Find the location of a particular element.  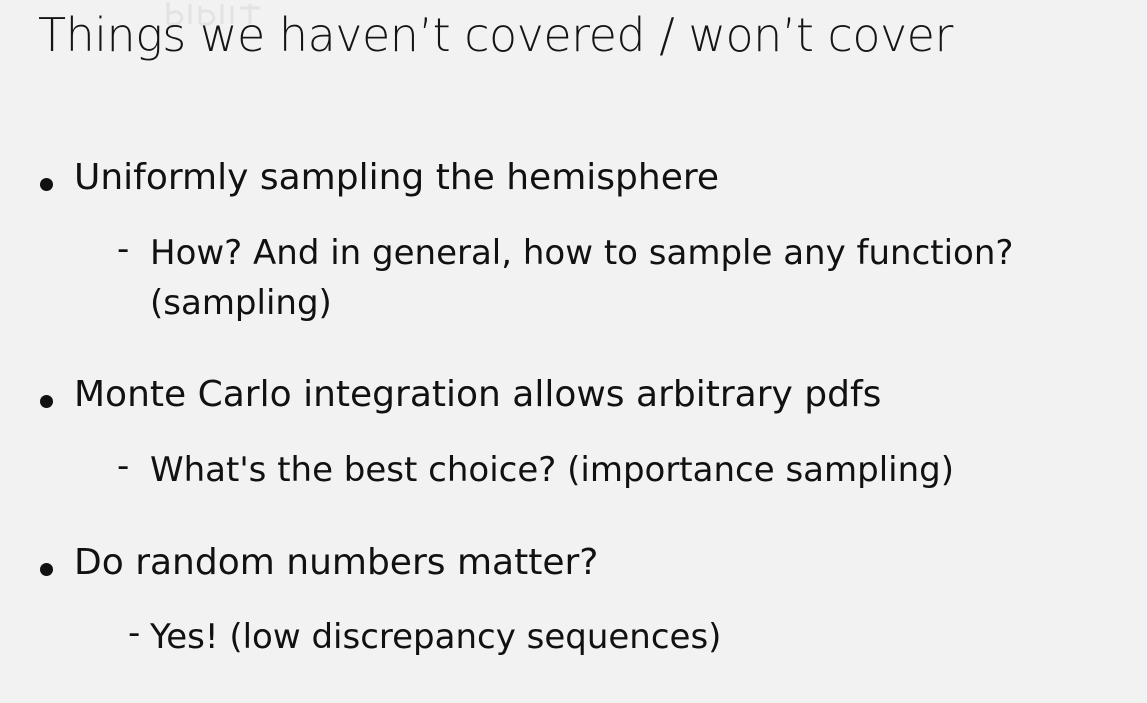

sub-bullet-text: Yes! (low discrepancy sequences) is located at coordinates (436, 637).